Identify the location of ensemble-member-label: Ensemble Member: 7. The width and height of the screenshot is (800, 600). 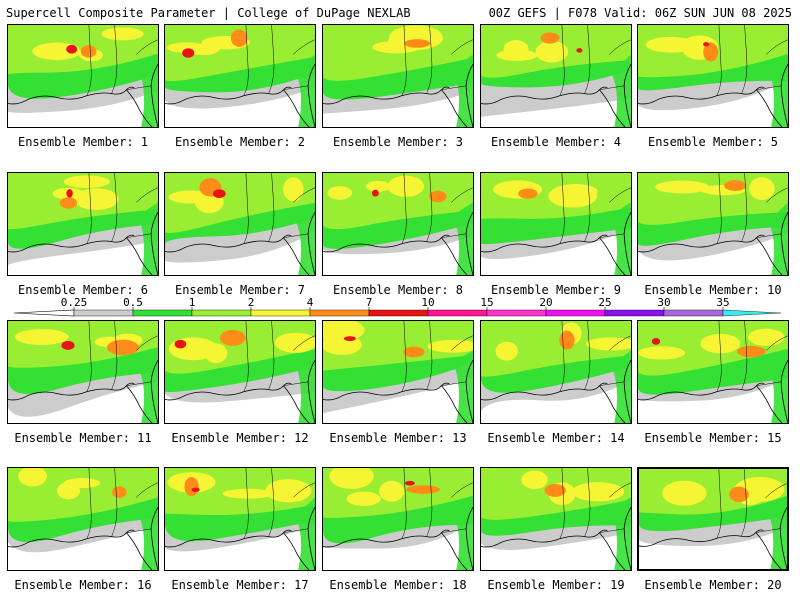
(240, 290).